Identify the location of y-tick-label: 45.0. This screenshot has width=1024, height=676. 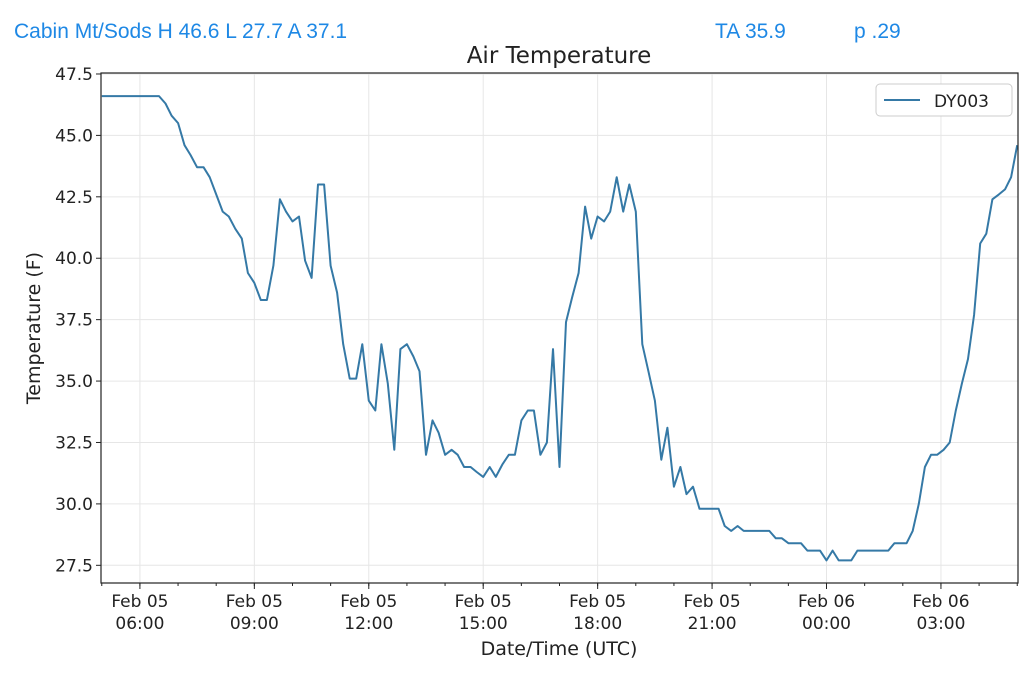
(74, 136).